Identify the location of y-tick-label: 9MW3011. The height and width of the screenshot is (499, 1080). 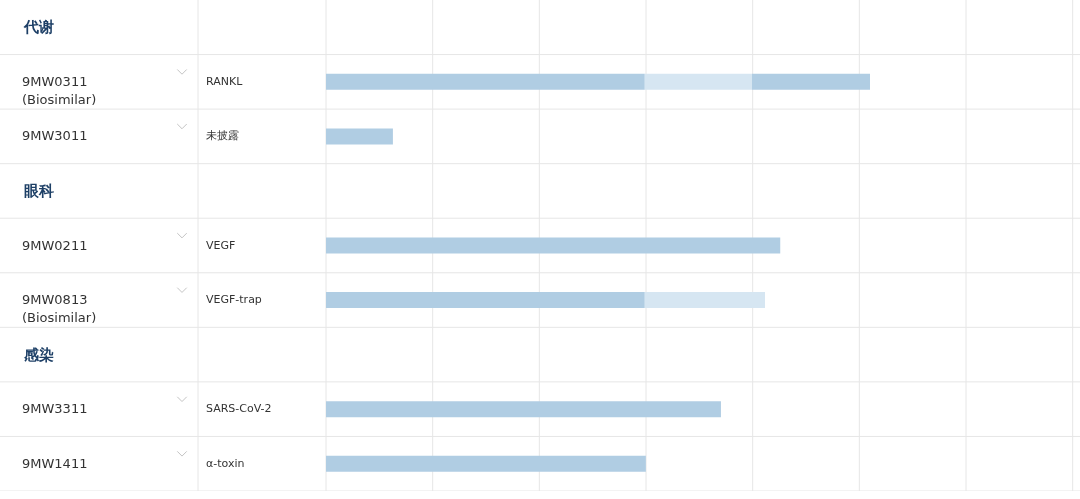
(55, 136).